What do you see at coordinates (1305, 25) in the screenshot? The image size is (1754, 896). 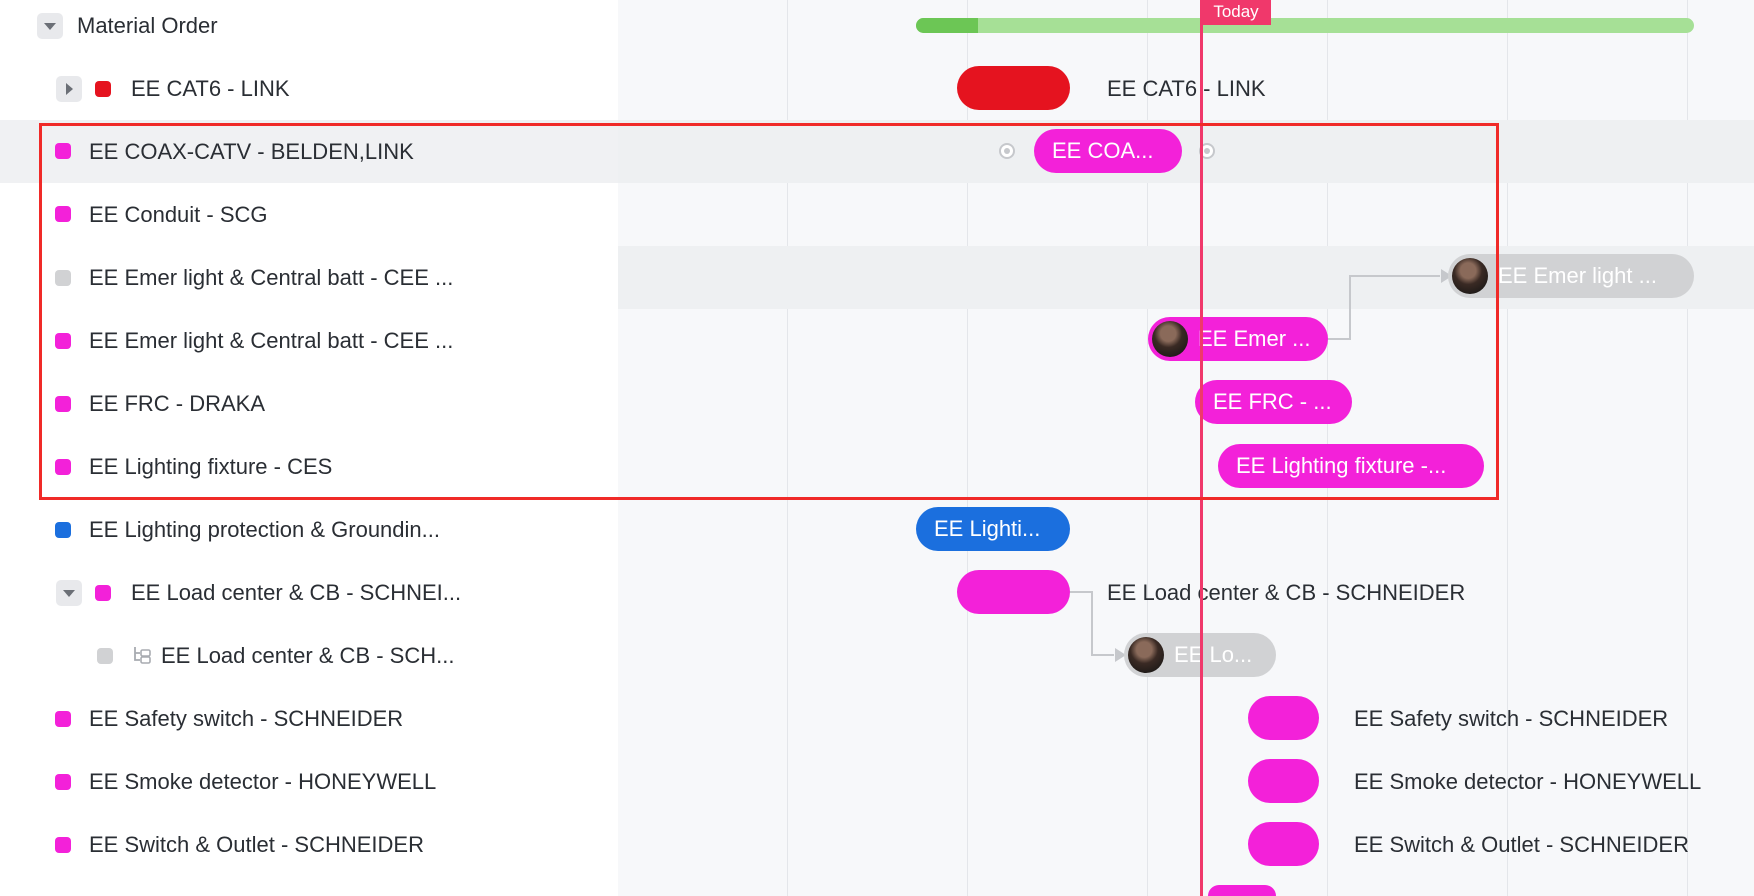 I see `group-progress-bar` at bounding box center [1305, 25].